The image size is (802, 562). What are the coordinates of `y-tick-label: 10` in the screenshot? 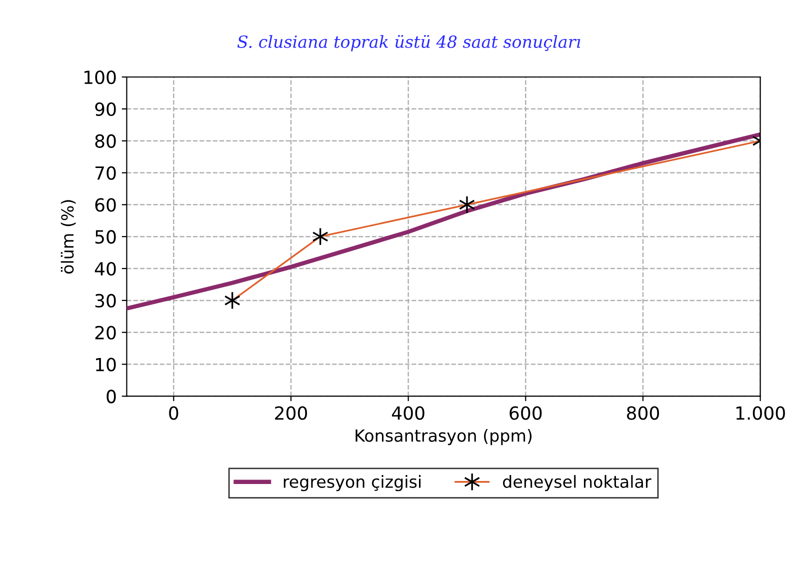 It's located at (106, 365).